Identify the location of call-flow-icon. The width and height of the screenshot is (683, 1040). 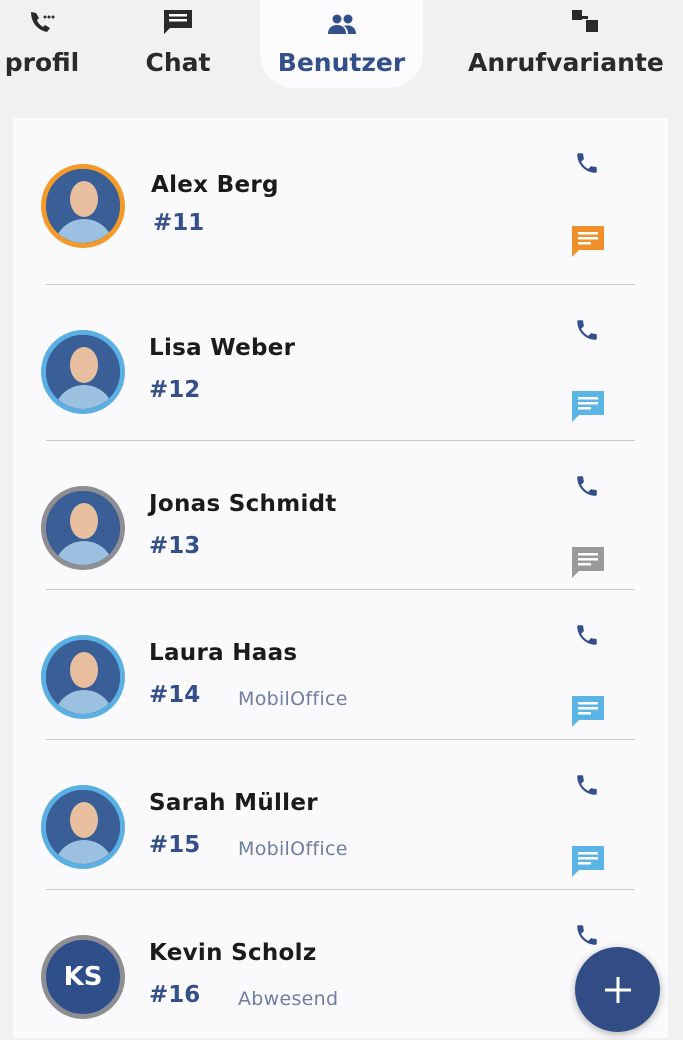
(575, 17).